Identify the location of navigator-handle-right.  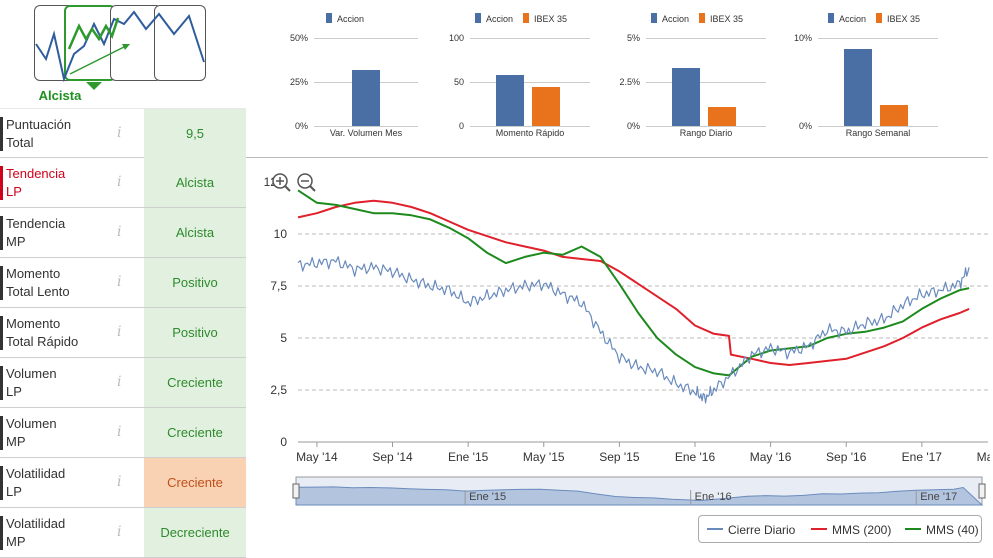
(982, 491).